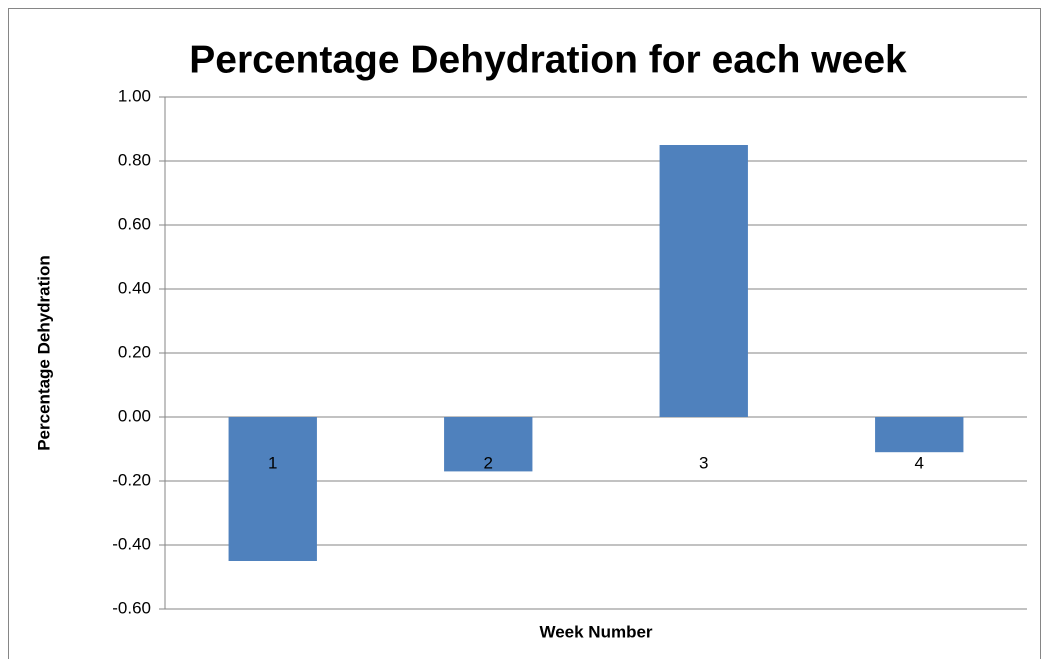  What do you see at coordinates (919, 462) in the screenshot?
I see `x-tick-label: 4` at bounding box center [919, 462].